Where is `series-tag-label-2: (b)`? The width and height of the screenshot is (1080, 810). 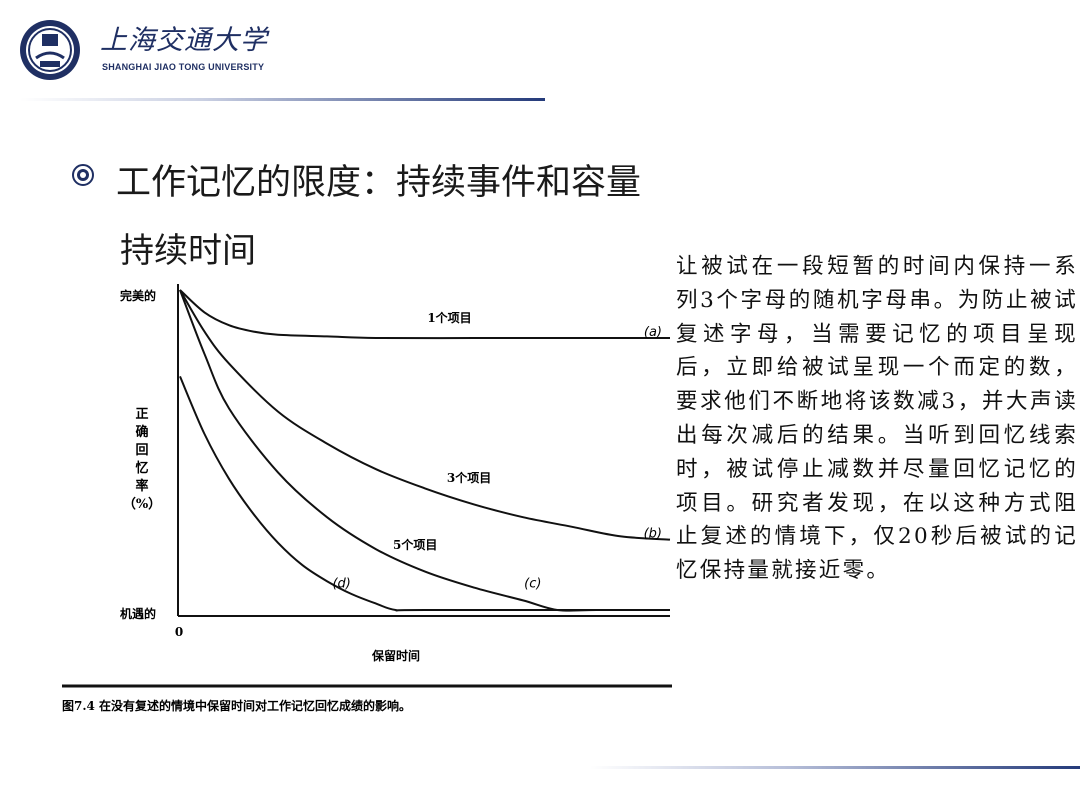
series-tag-label-2: (b) is located at coordinates (653, 534).